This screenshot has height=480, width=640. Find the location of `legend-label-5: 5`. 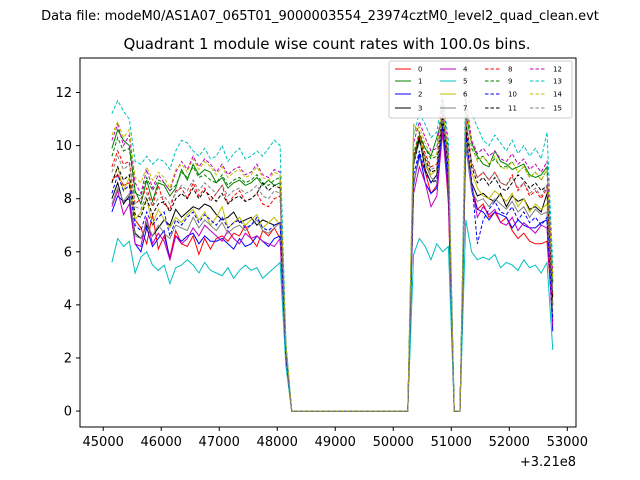

legend-label-5: 5 is located at coordinates (465, 82).